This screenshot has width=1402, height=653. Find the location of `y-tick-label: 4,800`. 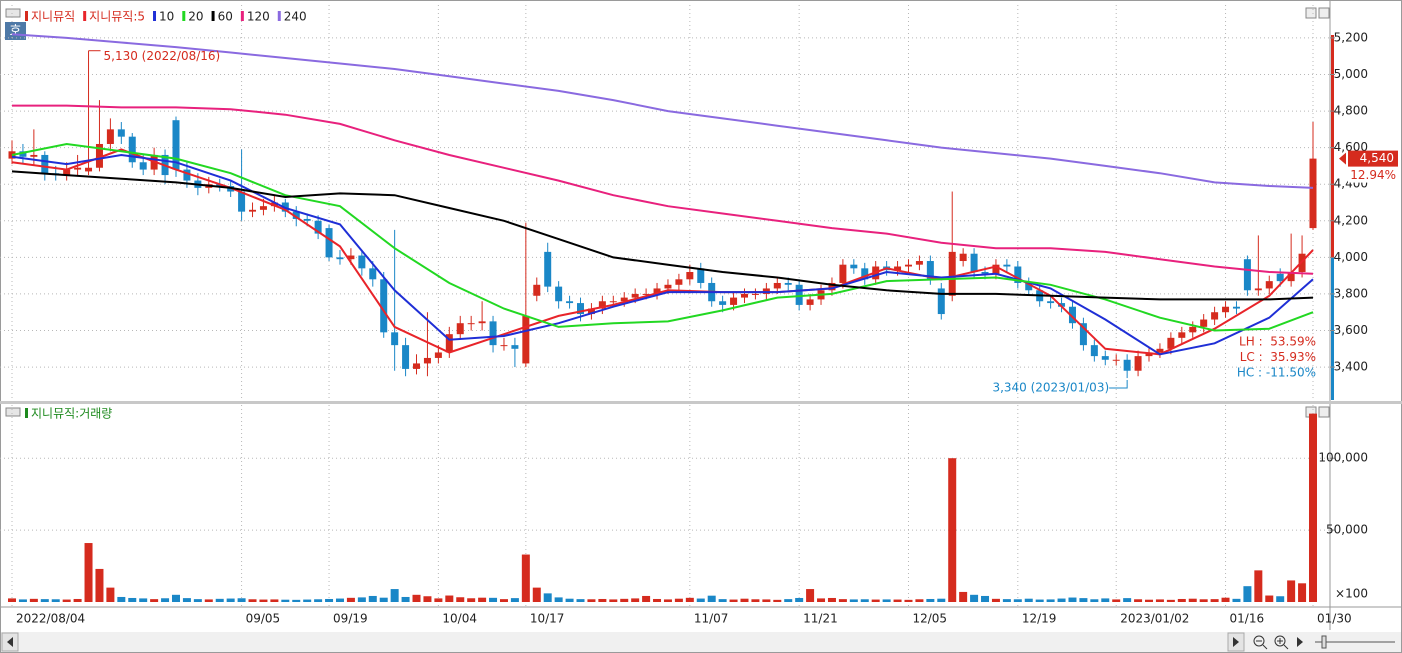

y-tick-label: 4,800 is located at coordinates (1351, 111).